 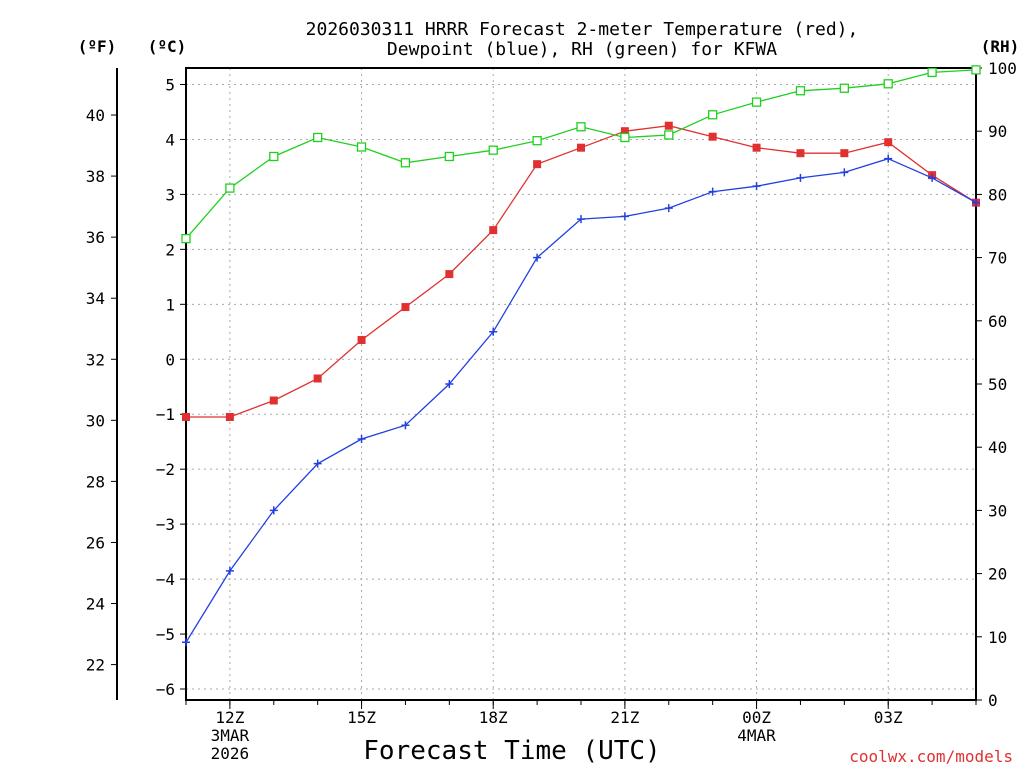 I want to click on rh-tick-label: 80, so click(x=997, y=194).